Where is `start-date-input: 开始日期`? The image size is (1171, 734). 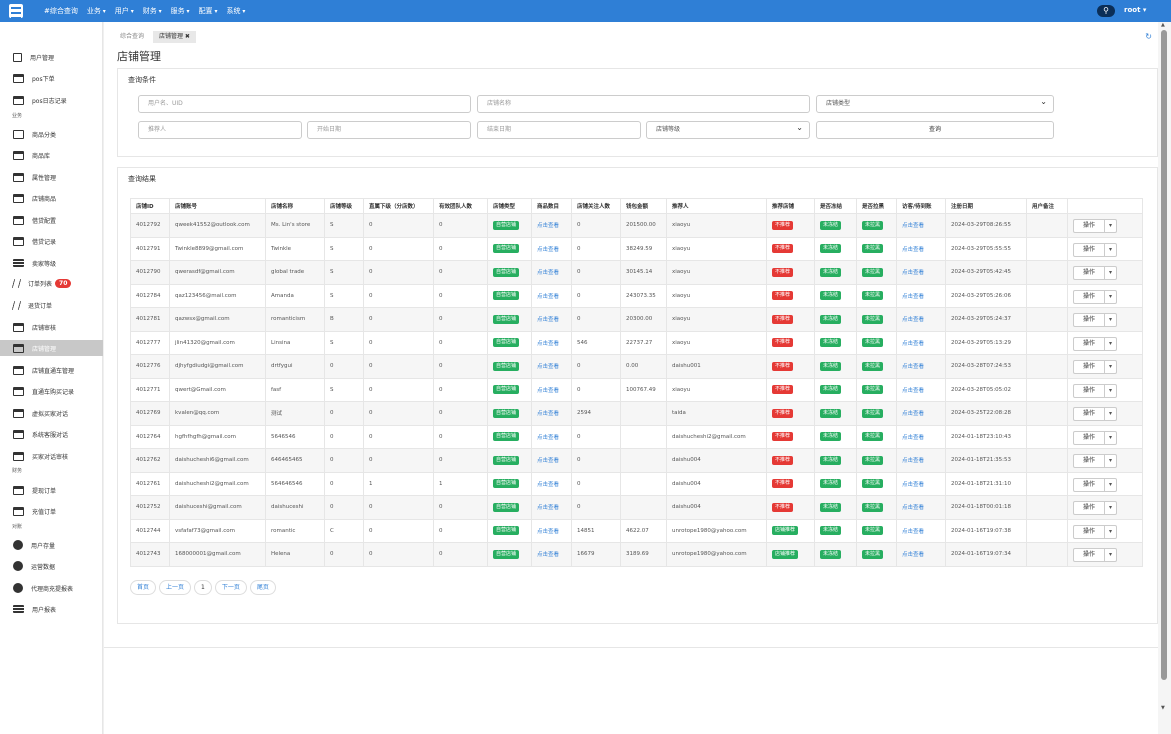 start-date-input: 开始日期 is located at coordinates (389, 130).